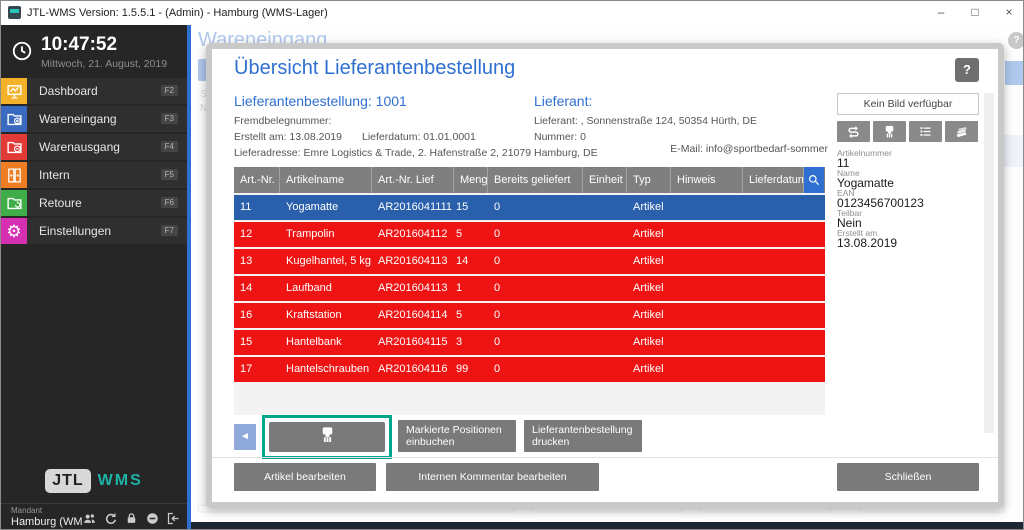 The image size is (1024, 530). I want to click on table-row: 15 Hantelbank AR201604115 3 0 Artikel, so click(529, 342).